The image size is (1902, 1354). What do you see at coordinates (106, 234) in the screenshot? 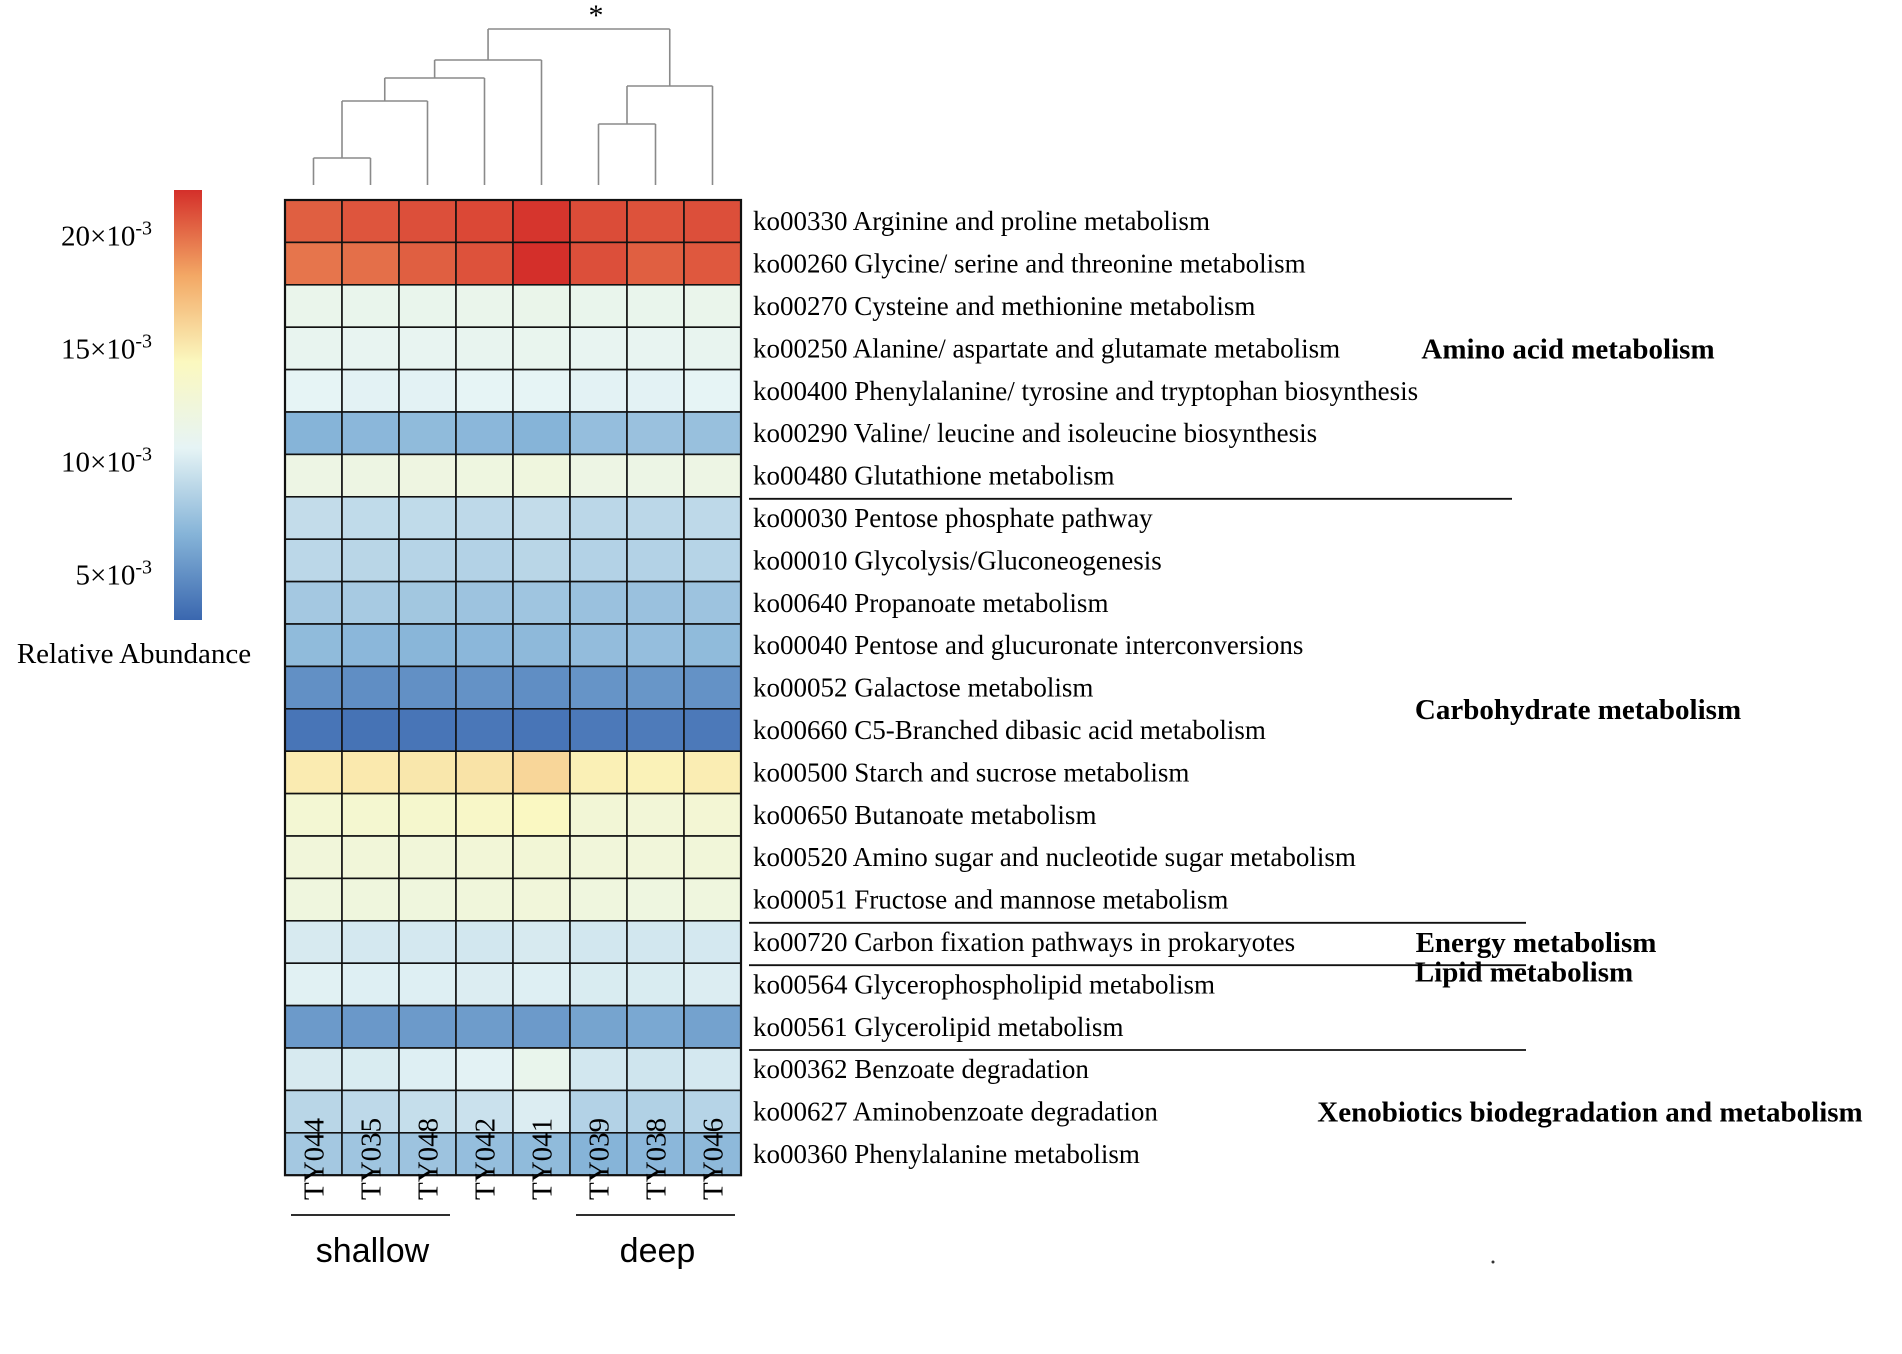
I see `colorbar-tick-label: 20×10⁻³` at bounding box center [106, 234].